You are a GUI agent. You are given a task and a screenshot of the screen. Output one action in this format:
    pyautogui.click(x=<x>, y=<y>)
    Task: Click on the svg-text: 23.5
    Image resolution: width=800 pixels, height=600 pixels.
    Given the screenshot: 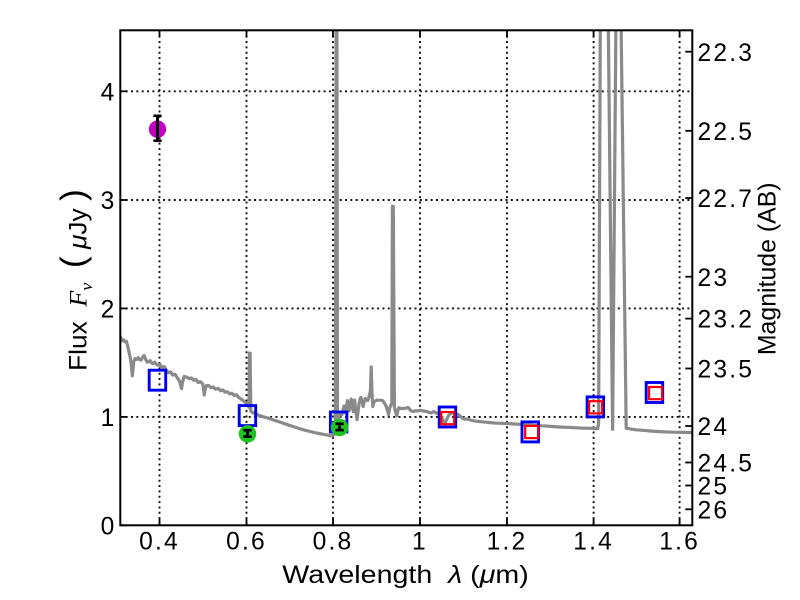 What is the action you would take?
    pyautogui.click(x=726, y=370)
    